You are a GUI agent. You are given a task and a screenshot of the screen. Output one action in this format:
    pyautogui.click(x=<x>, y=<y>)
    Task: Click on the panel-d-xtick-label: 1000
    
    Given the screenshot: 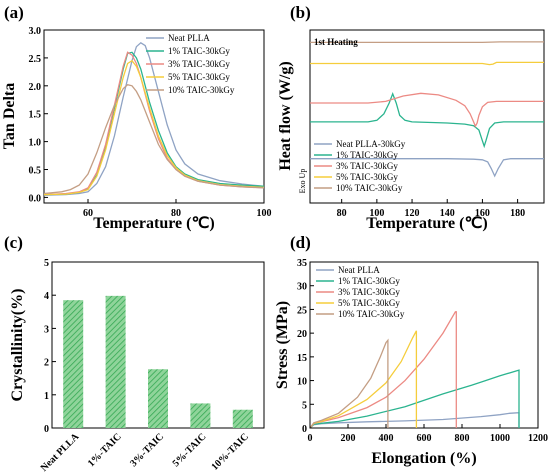 What is the action you would take?
    pyautogui.click(x=500, y=438)
    